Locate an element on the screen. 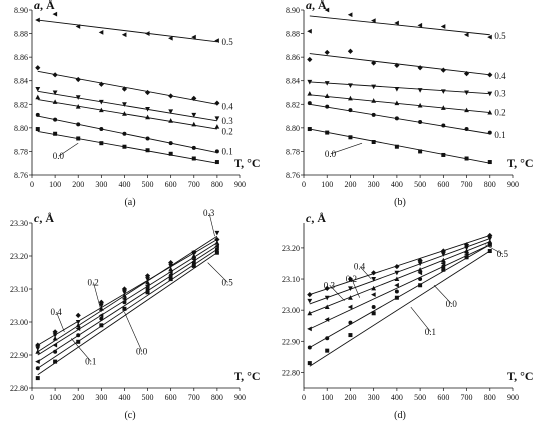 The image size is (550, 426). y-tick-label: 8.88 is located at coordinates (21, 34).